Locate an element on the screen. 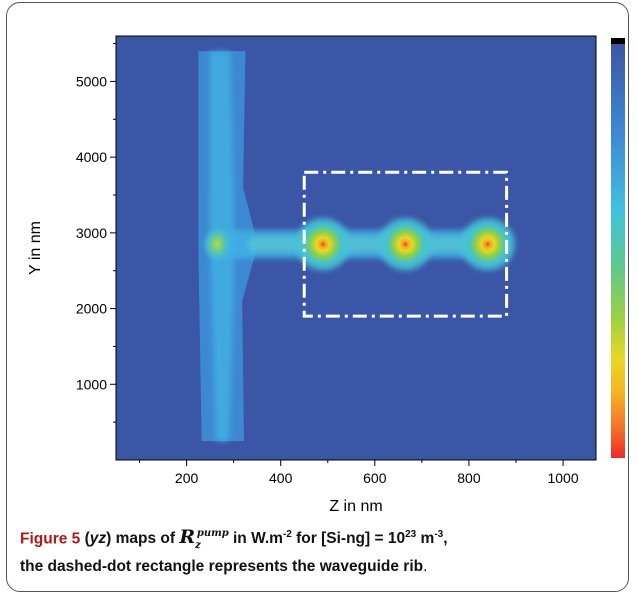 The image size is (638, 598). symbol-base: R is located at coordinates (187, 537).